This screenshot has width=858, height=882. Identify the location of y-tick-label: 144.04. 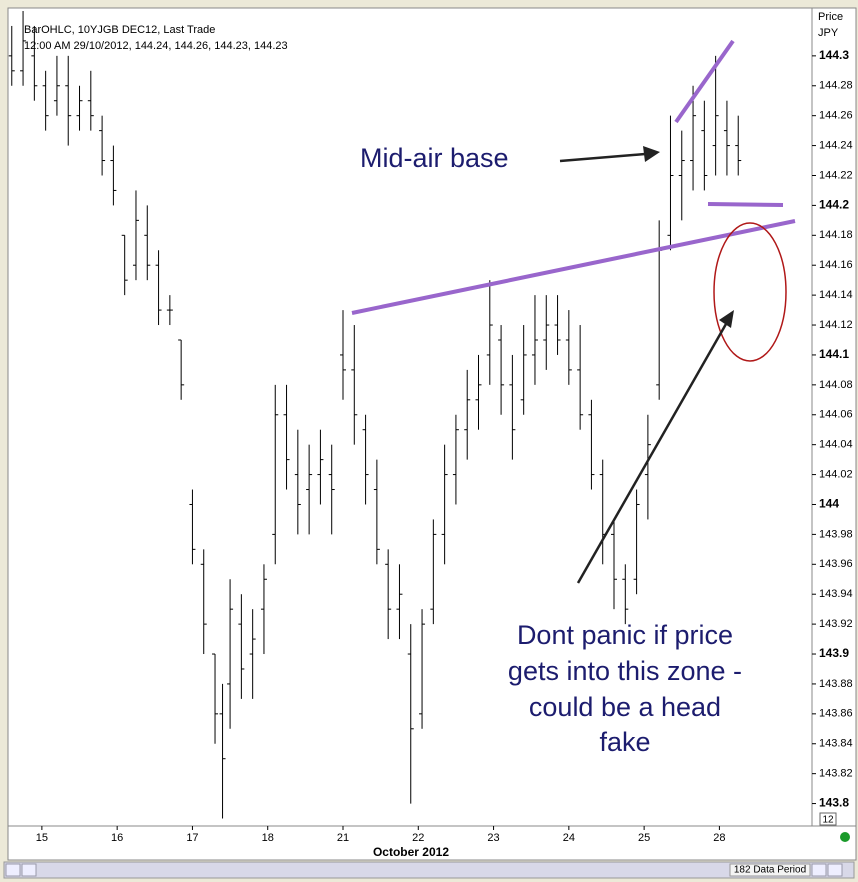
(836, 445).